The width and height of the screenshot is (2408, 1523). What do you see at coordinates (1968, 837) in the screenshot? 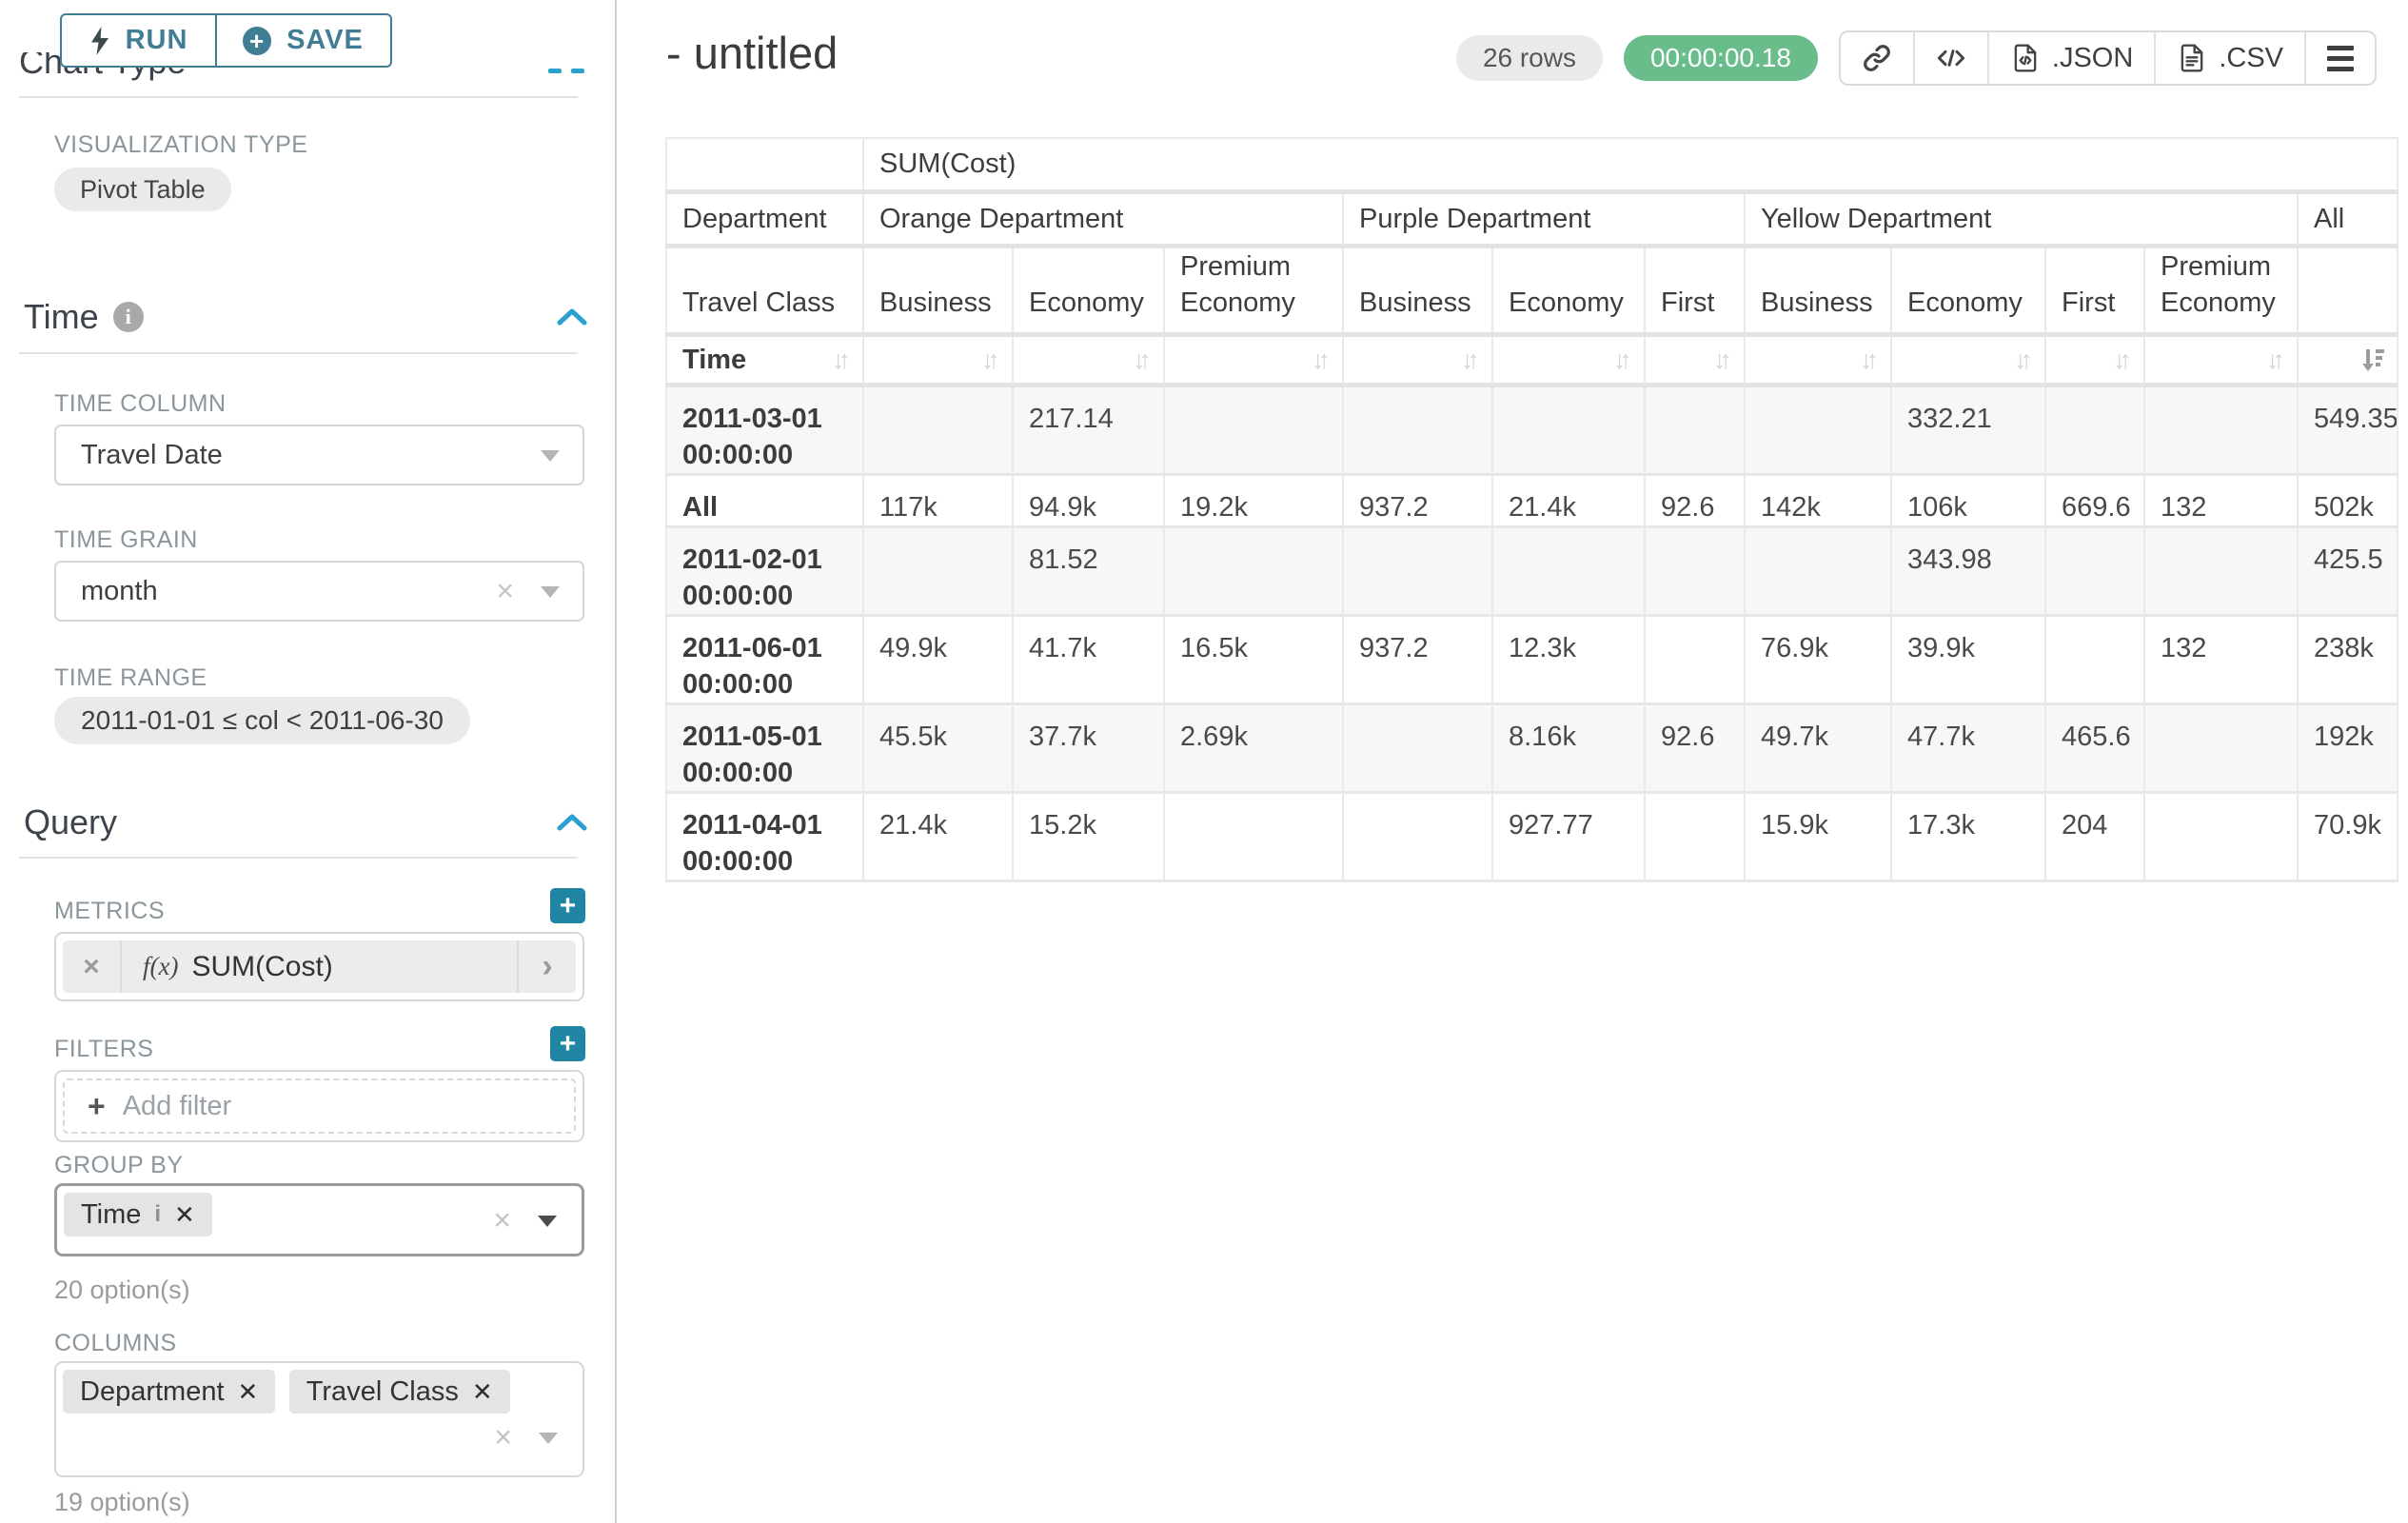
I see `value-cell: 17.3k` at bounding box center [1968, 837].